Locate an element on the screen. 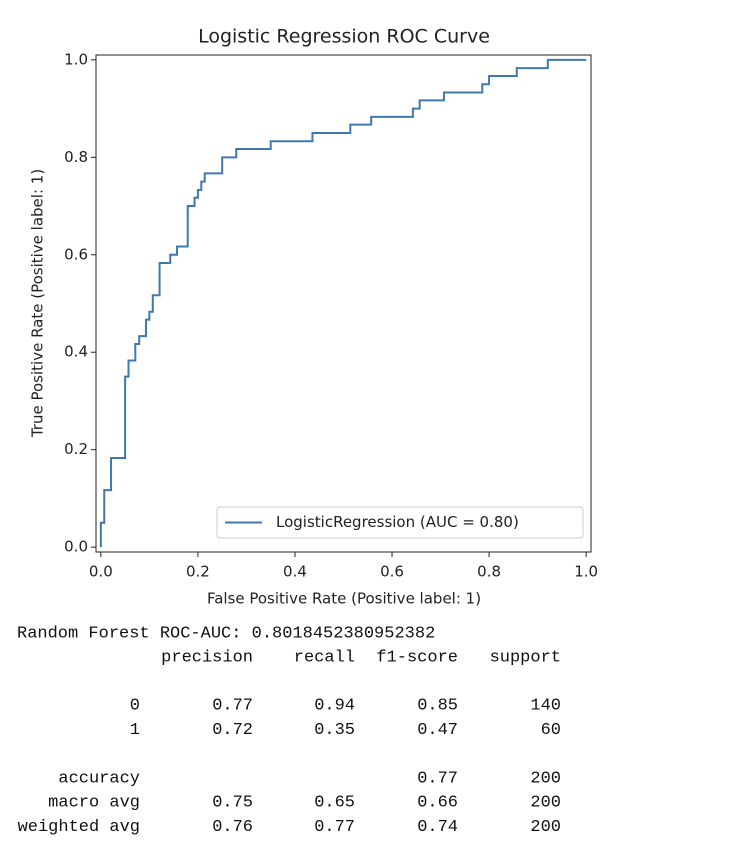 The image size is (736, 846). report-column-header: precision is located at coordinates (207, 657).